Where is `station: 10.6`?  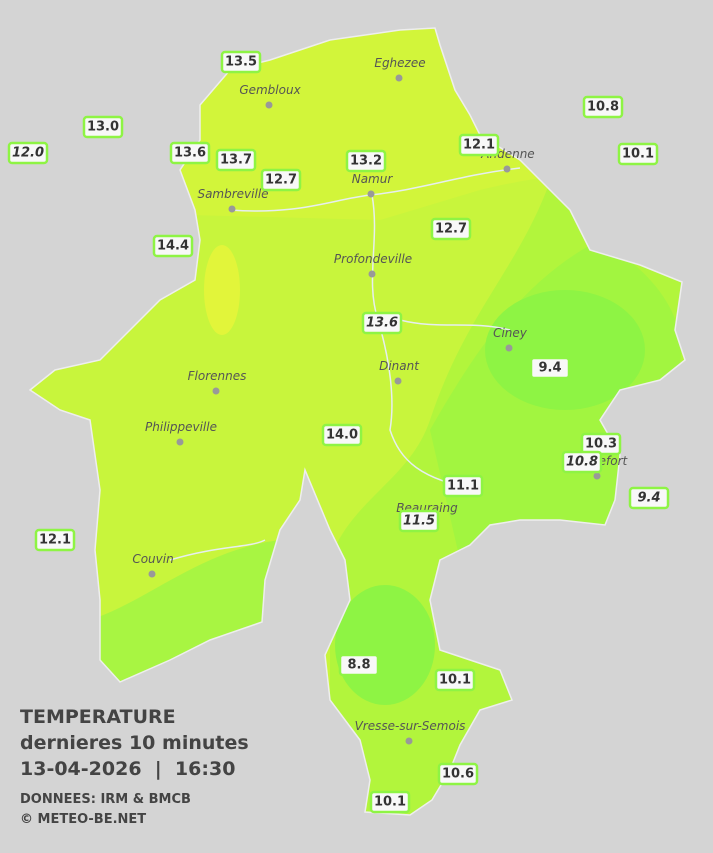 station: 10.6 is located at coordinates (458, 774).